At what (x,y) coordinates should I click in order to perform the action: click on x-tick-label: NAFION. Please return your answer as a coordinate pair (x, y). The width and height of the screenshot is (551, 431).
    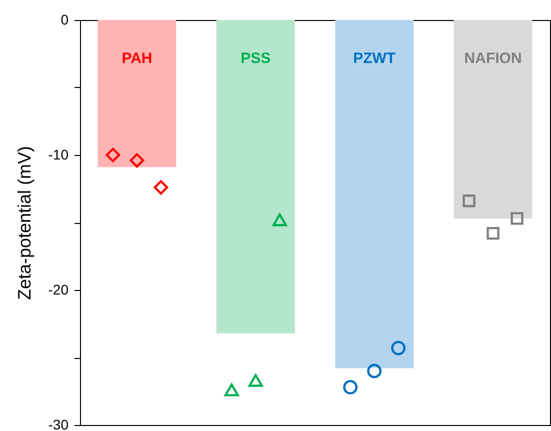
    Looking at the image, I should click on (493, 58).